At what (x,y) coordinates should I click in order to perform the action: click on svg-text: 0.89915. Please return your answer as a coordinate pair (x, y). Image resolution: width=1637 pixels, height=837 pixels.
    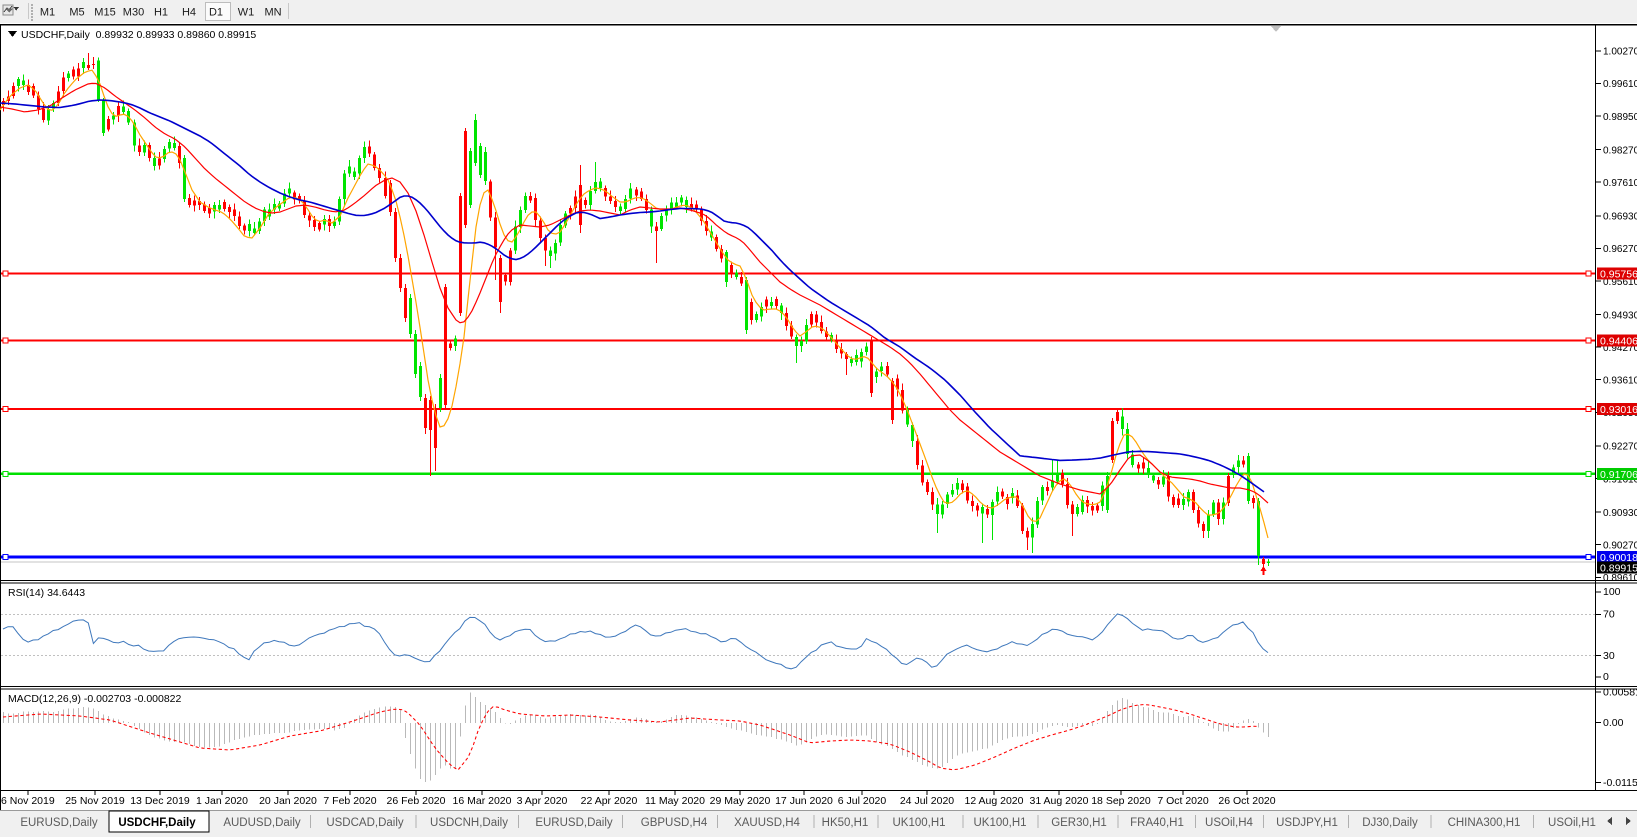
    Looking at the image, I should click on (1618, 569).